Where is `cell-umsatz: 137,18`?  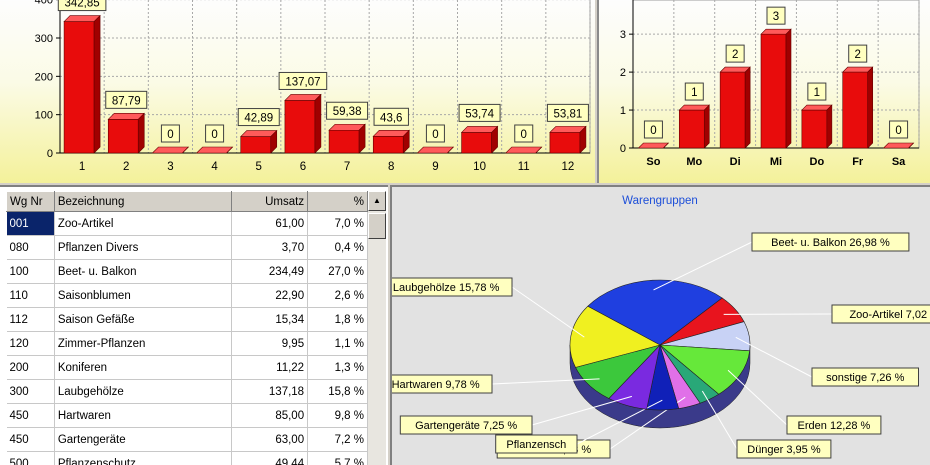
cell-umsatz: 137,18 is located at coordinates (270, 391).